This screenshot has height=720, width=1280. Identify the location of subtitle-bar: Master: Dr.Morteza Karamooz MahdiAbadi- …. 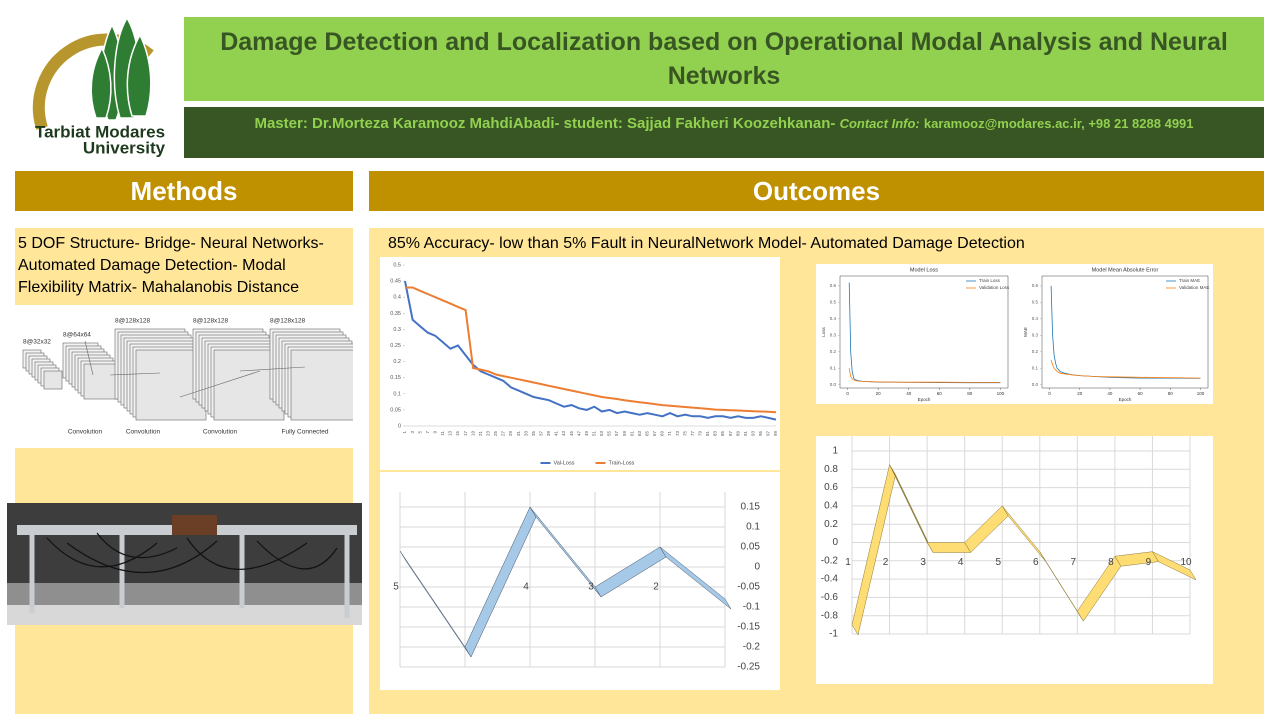
(724, 132).